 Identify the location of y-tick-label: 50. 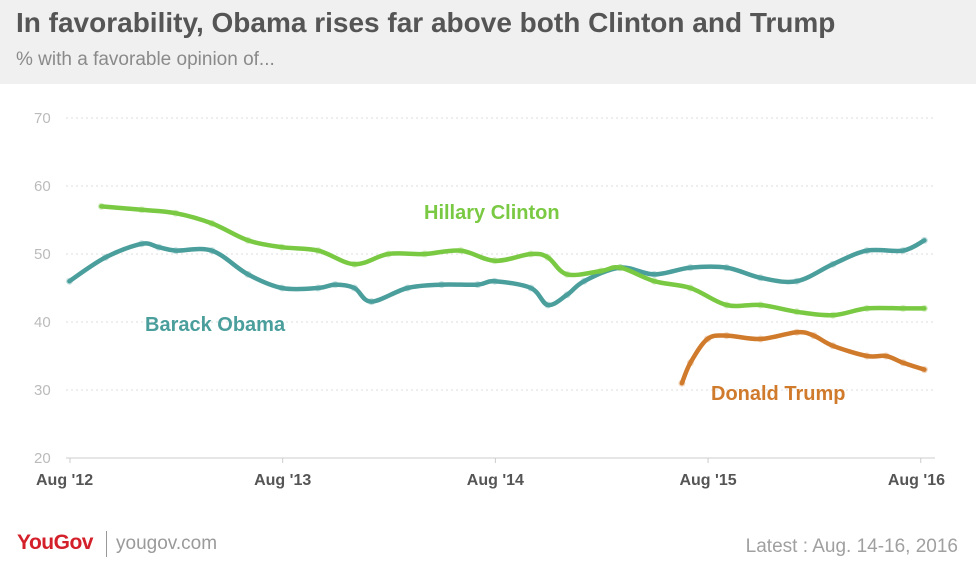
(42, 254).